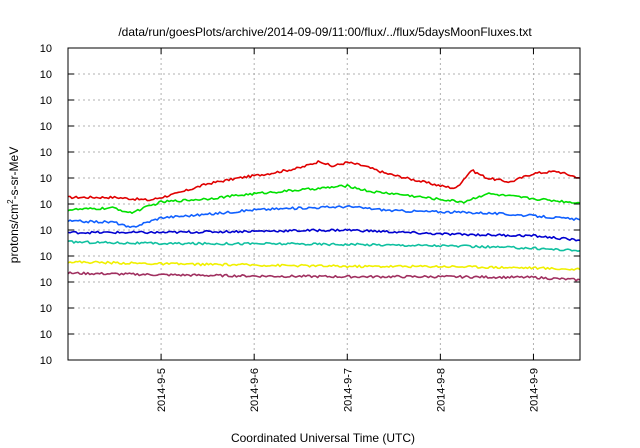 This screenshot has width=640, height=448. Describe the element at coordinates (162, 390) in the screenshot. I see `x-tick-label: 2014-9-5` at that location.